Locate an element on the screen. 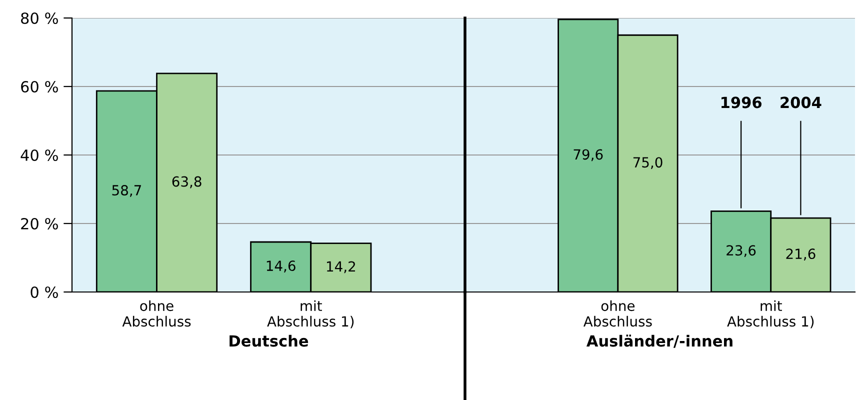 This screenshot has width=861, height=400. x-axis-title: Ausländer/-innen is located at coordinates (659, 341).